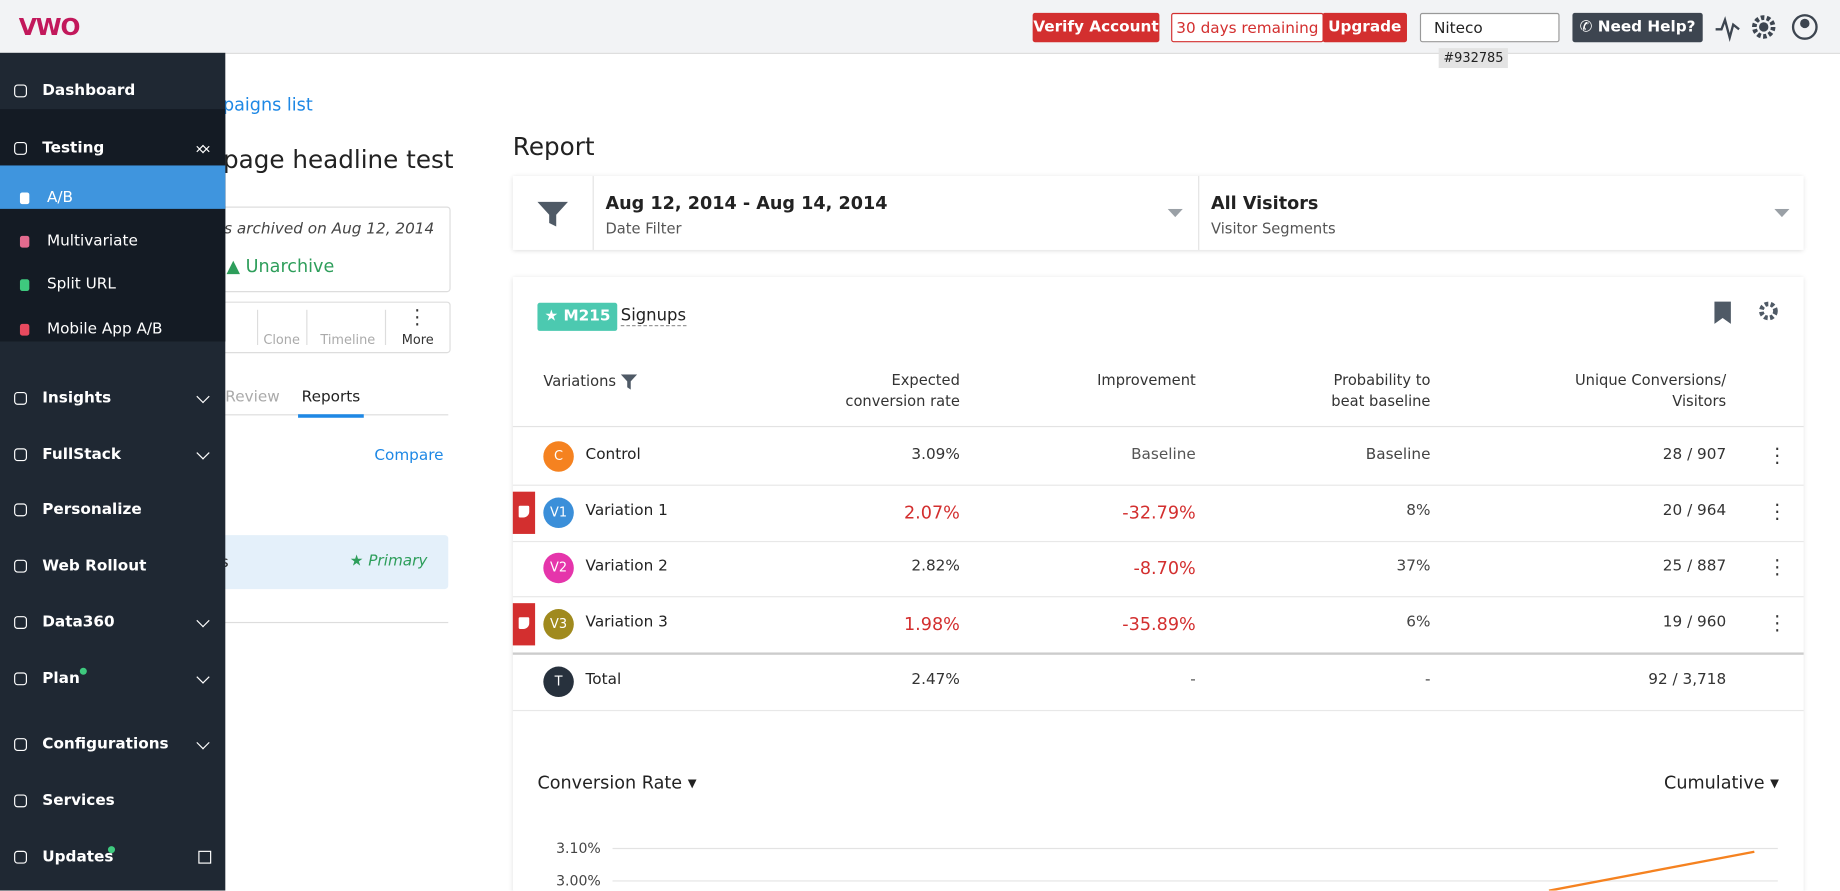  What do you see at coordinates (112, 148) in the screenshot?
I see `nav-item: Testing` at bounding box center [112, 148].